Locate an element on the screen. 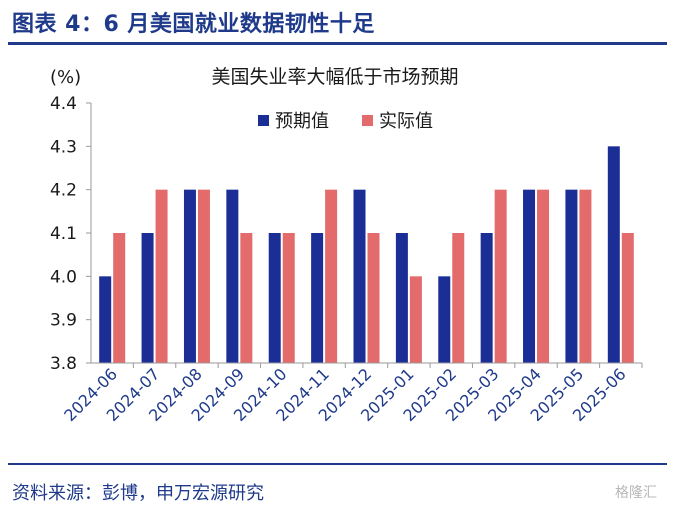 This screenshot has width=675, height=513. y-tick-label: 4.0 is located at coordinates (63, 277).